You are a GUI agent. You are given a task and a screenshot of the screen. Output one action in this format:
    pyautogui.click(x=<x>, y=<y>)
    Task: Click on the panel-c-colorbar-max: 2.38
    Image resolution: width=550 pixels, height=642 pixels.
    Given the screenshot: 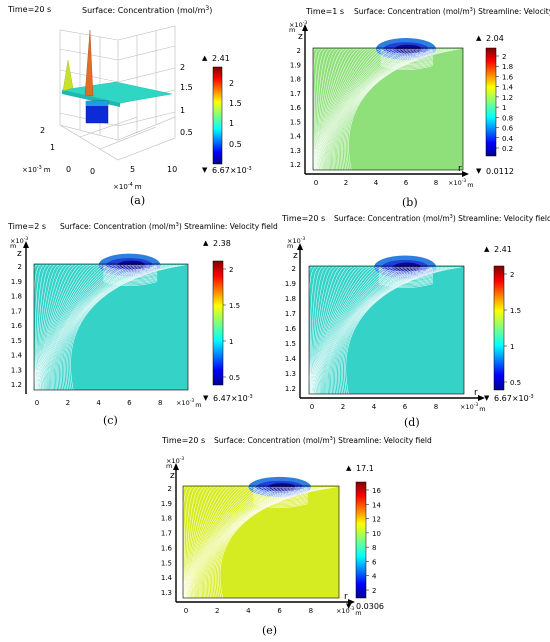 What is the action you would take?
    pyautogui.click(x=222, y=243)
    